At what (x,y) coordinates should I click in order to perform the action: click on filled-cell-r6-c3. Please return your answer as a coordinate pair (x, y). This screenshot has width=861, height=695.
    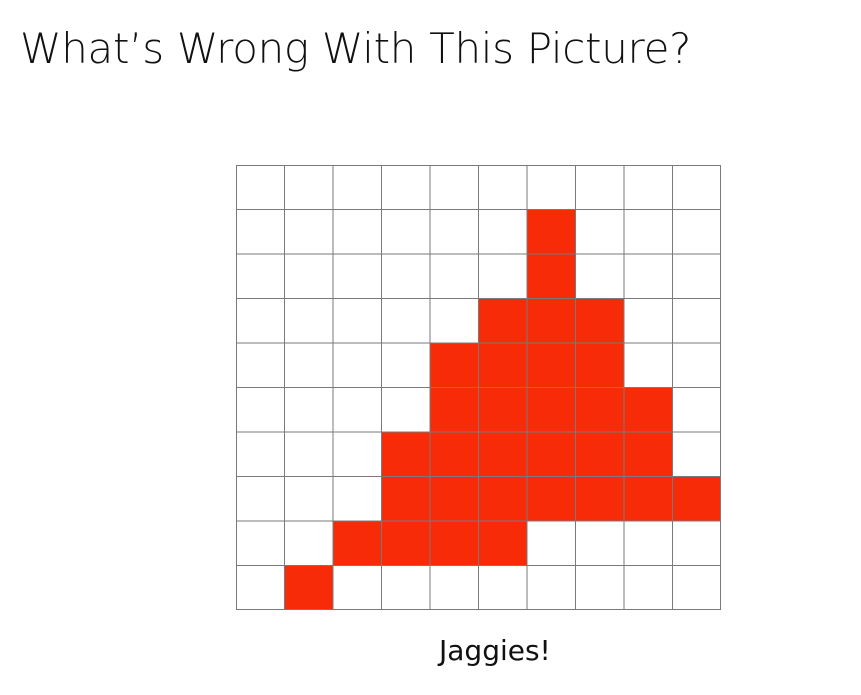
    Looking at the image, I should click on (405, 454).